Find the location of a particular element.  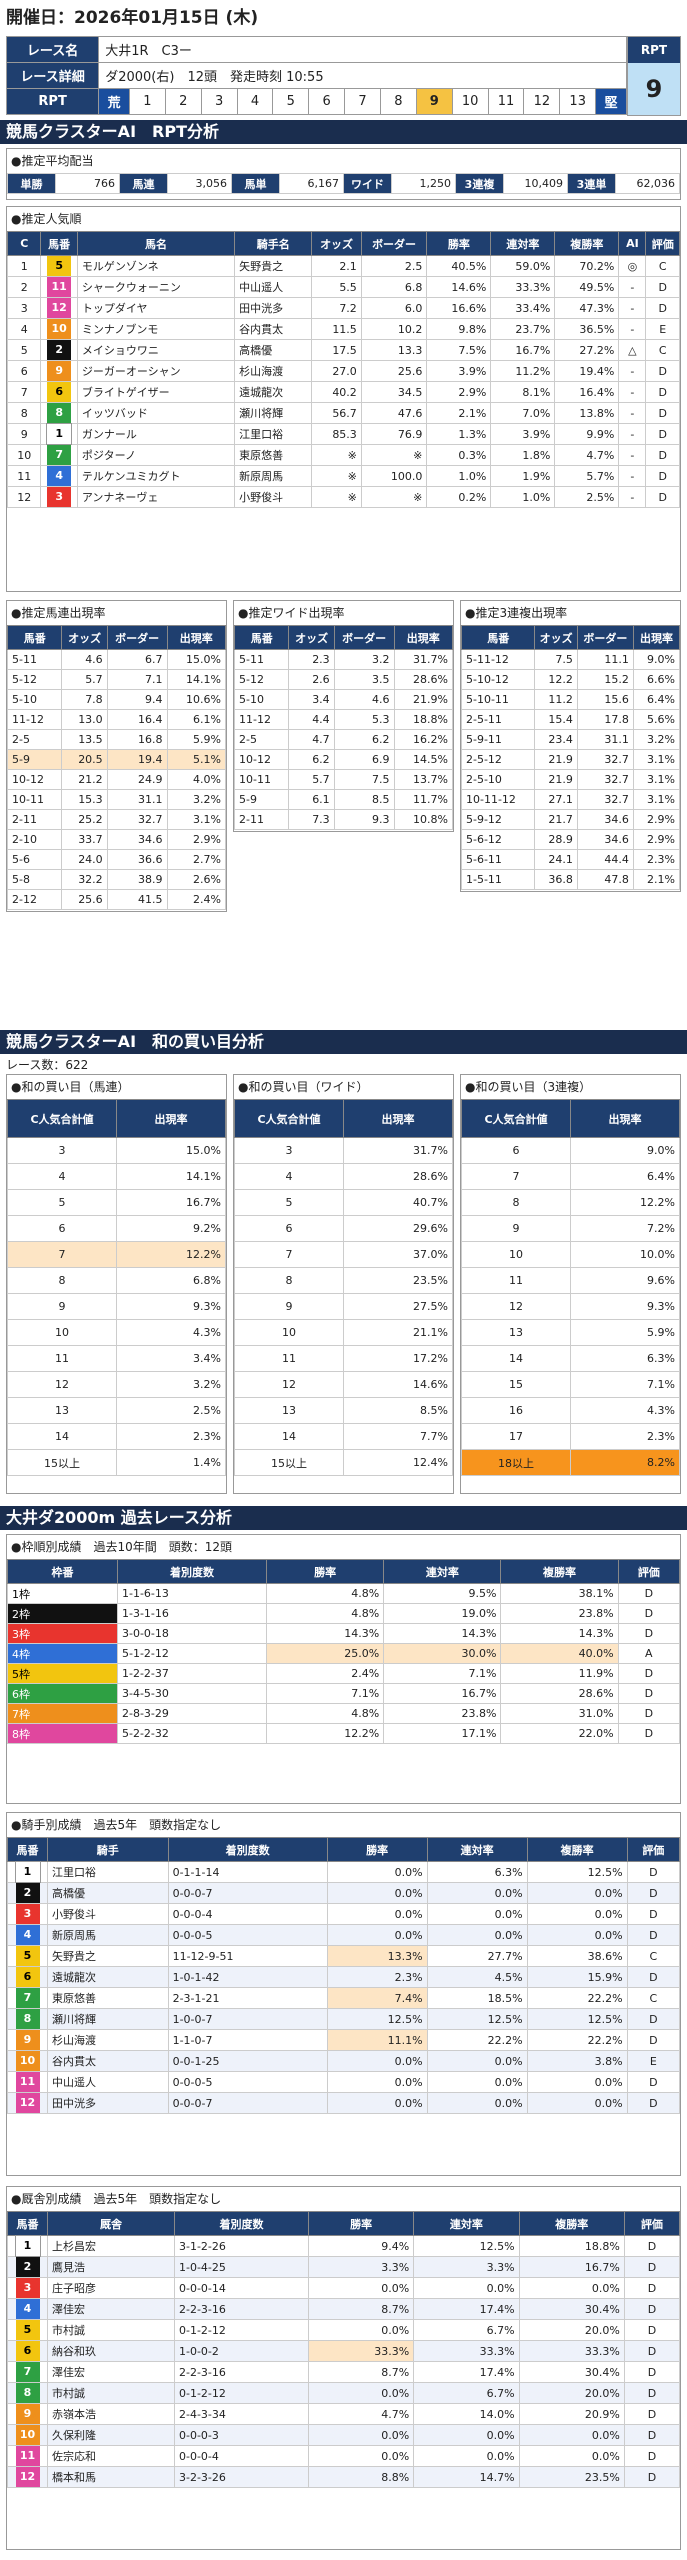

avg-payout-caption: ●推定平均配当 is located at coordinates (52, 161).